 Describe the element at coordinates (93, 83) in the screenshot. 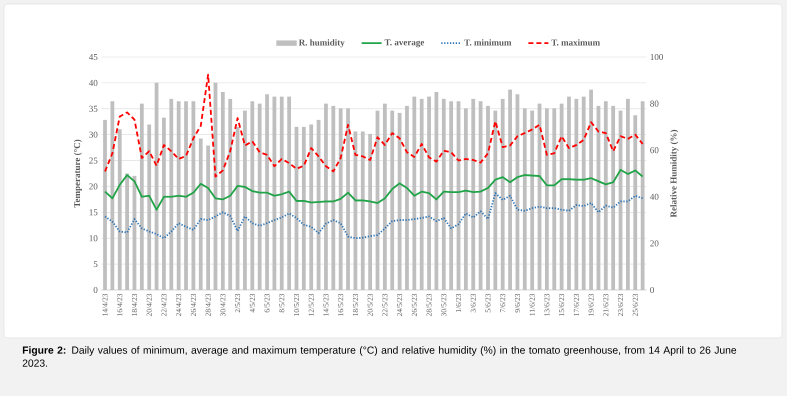

I see `y-tick-label: 40` at that location.